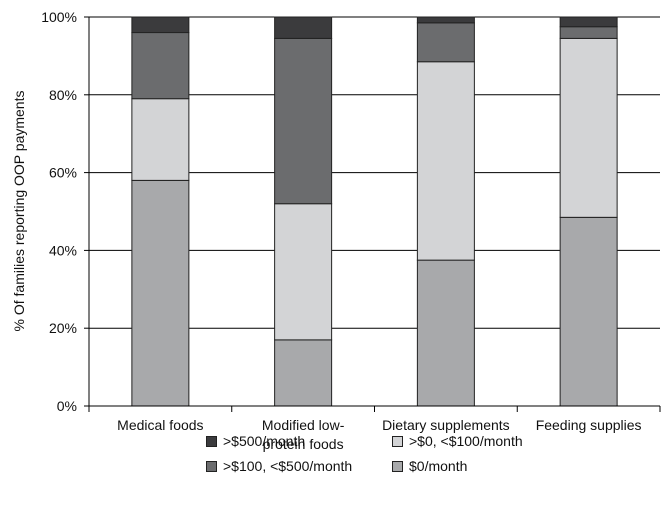 The width and height of the screenshot is (671, 506). What do you see at coordinates (63, 173) in the screenshot?
I see `y-tick-label: 60%` at bounding box center [63, 173].